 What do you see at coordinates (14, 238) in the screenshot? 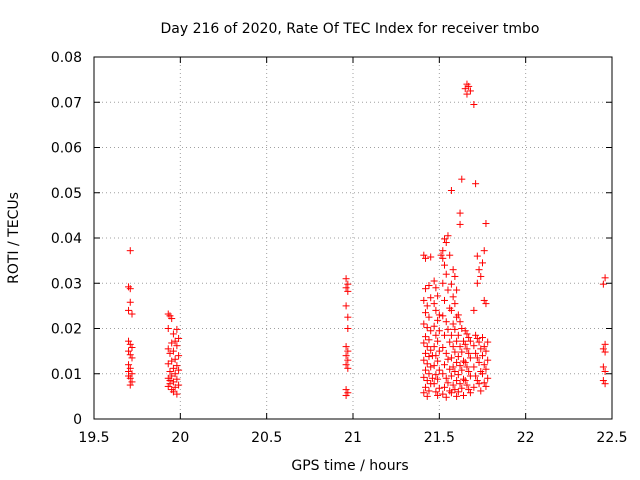
I see `y-axis-label: ROTI / TECUs` at bounding box center [14, 238].